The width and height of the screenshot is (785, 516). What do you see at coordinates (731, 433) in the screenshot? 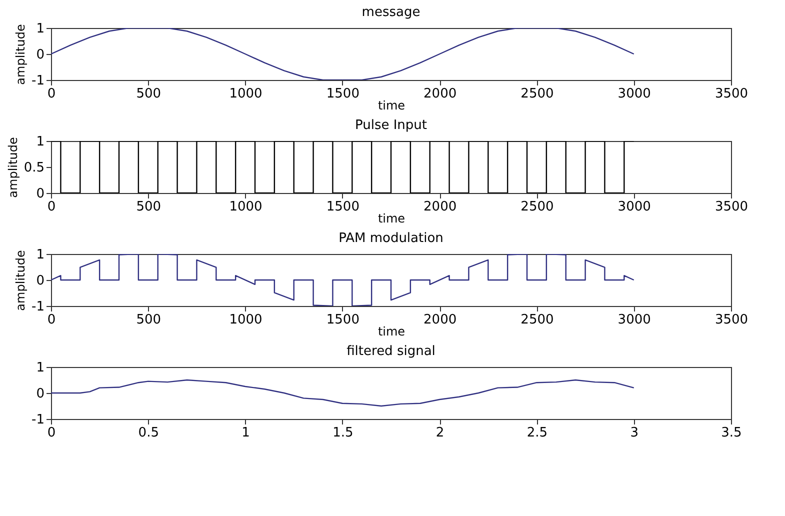
I see `x-tick-label: 3.5` at bounding box center [731, 433].